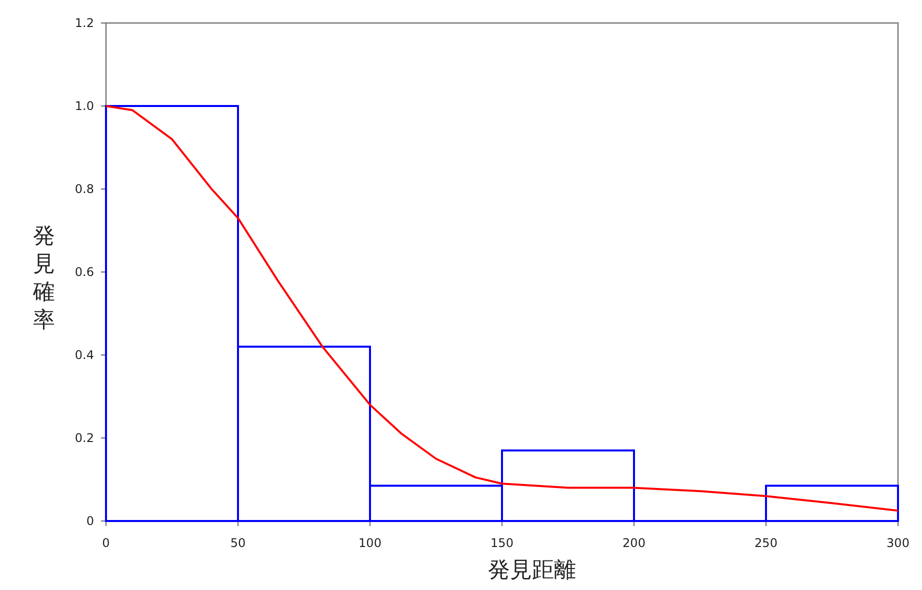 This screenshot has height=590, width=922. Describe the element at coordinates (84, 189) in the screenshot. I see `y-tick-label: 0.8` at that location.